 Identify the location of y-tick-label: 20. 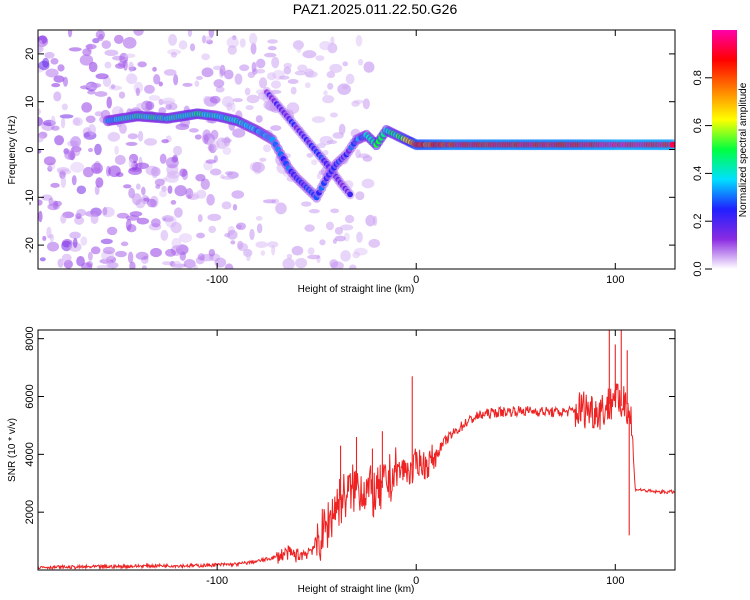
(30, 54).